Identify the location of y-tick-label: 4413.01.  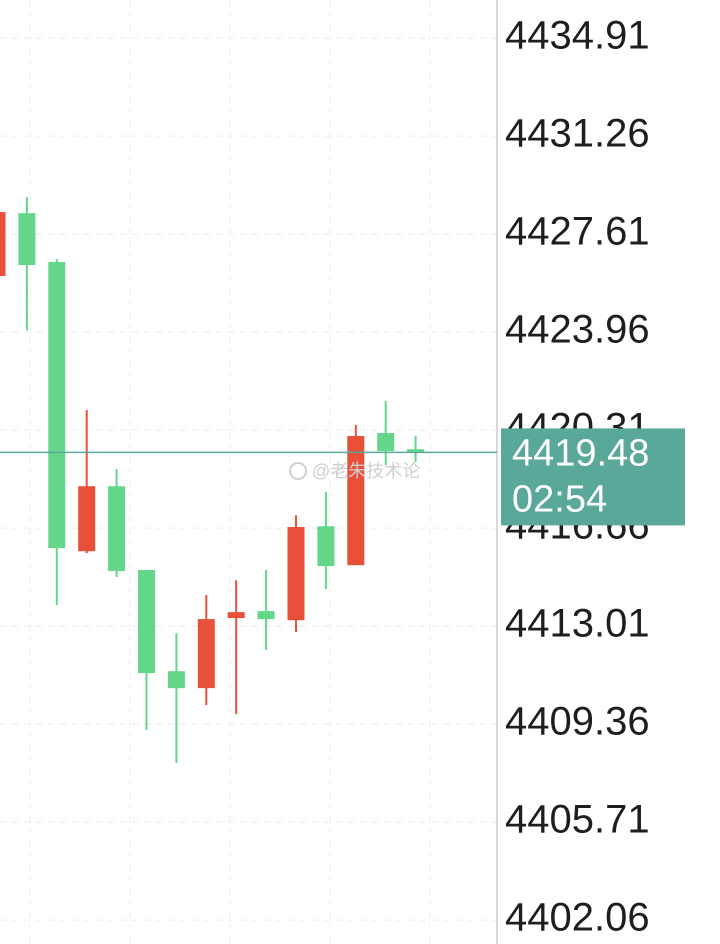
(577, 624).